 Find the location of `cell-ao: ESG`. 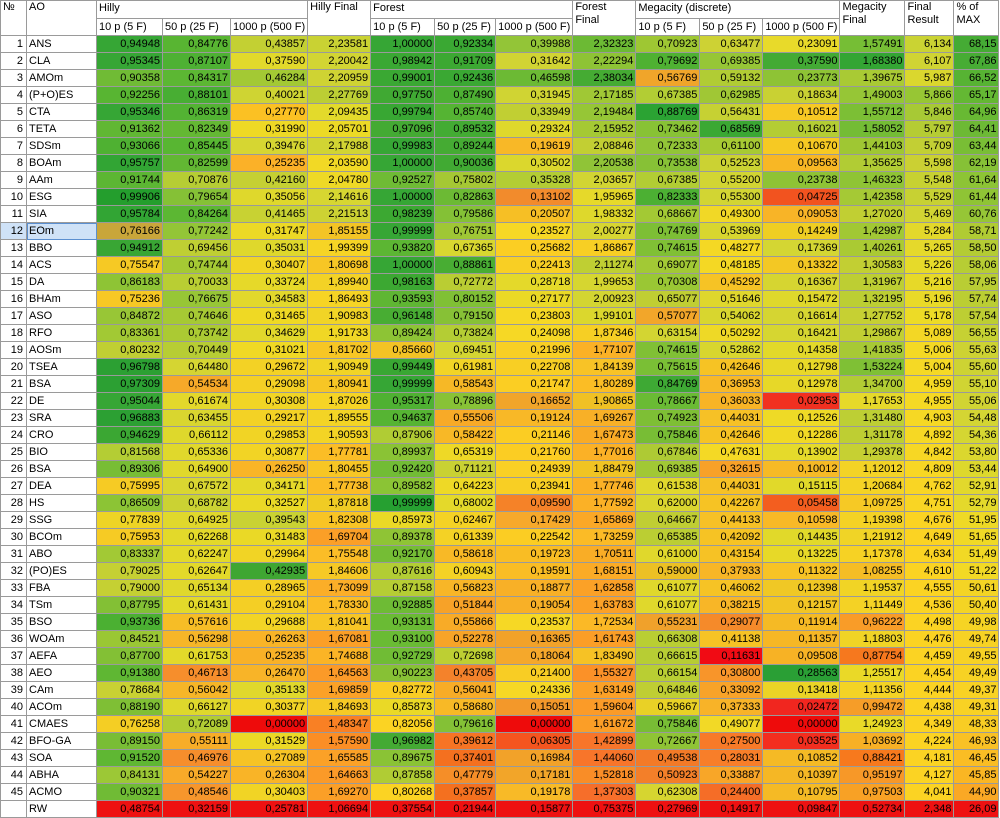

cell-ao: ESG is located at coordinates (61, 197).